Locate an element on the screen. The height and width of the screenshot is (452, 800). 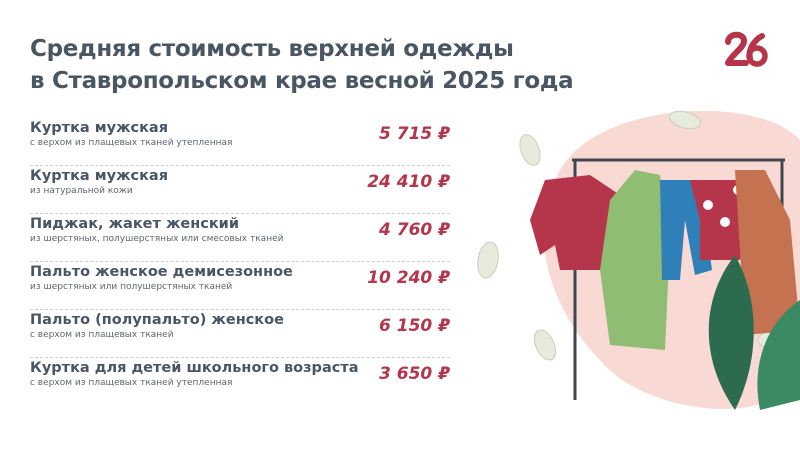
item-name: Куртка для детей школьного возраста is located at coordinates (194, 368).